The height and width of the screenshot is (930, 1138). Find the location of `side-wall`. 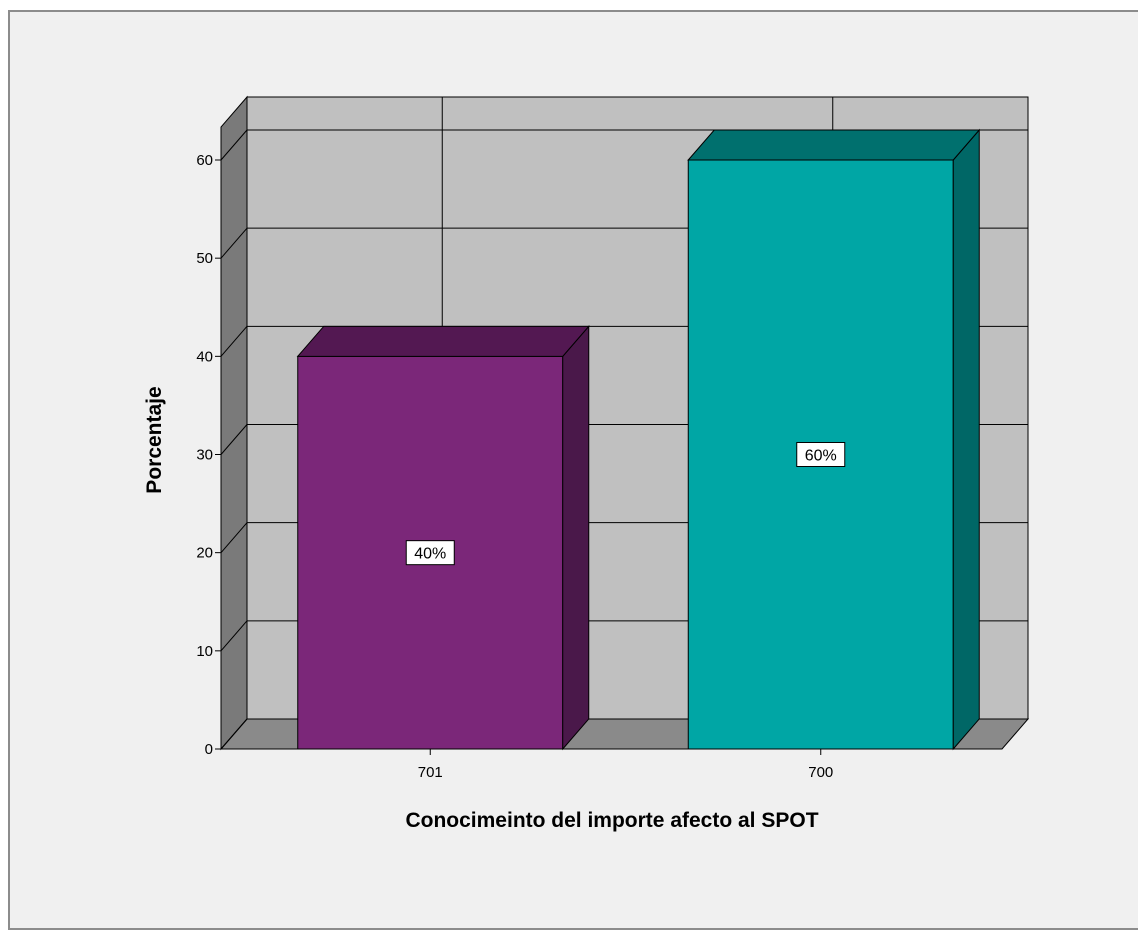

side-wall is located at coordinates (234, 423).